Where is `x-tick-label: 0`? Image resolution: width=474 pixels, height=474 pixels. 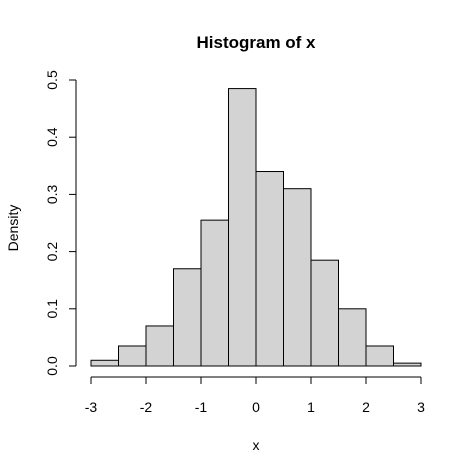
x-tick-label: 0 is located at coordinates (256, 407).